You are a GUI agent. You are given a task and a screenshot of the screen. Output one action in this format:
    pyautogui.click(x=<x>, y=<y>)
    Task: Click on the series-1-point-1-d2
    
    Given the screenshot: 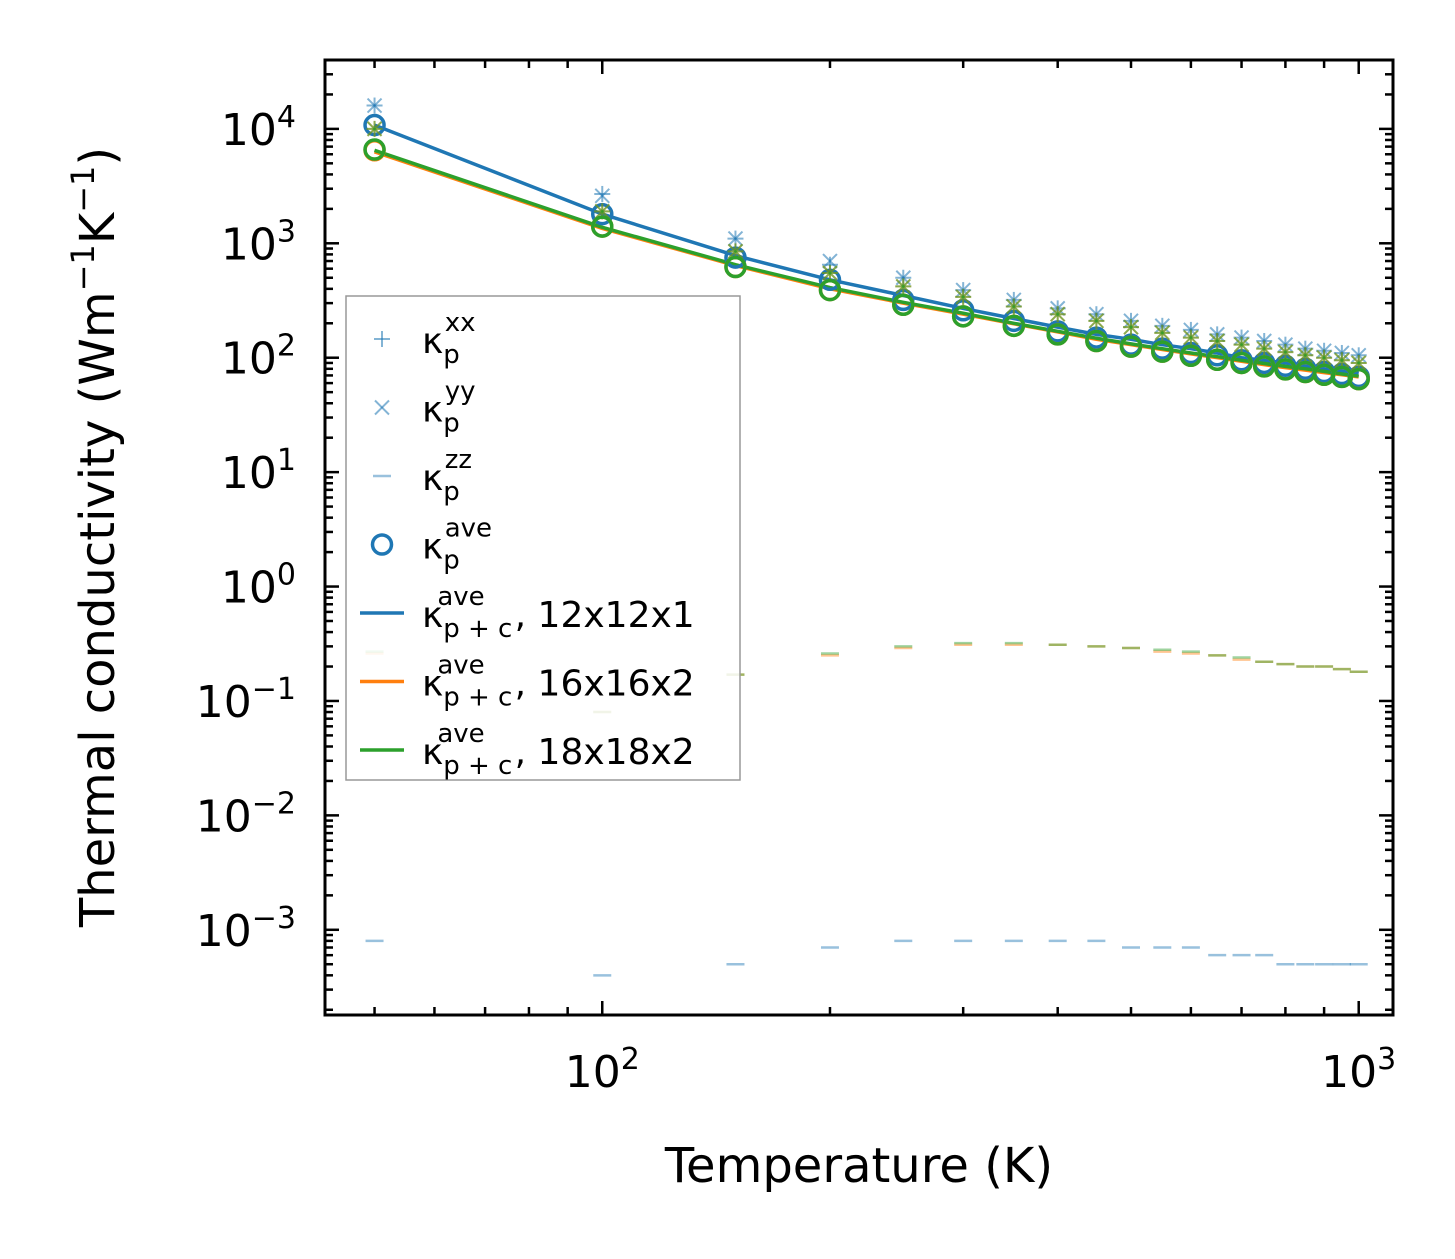 What is the action you would take?
    pyautogui.click(x=602, y=196)
    